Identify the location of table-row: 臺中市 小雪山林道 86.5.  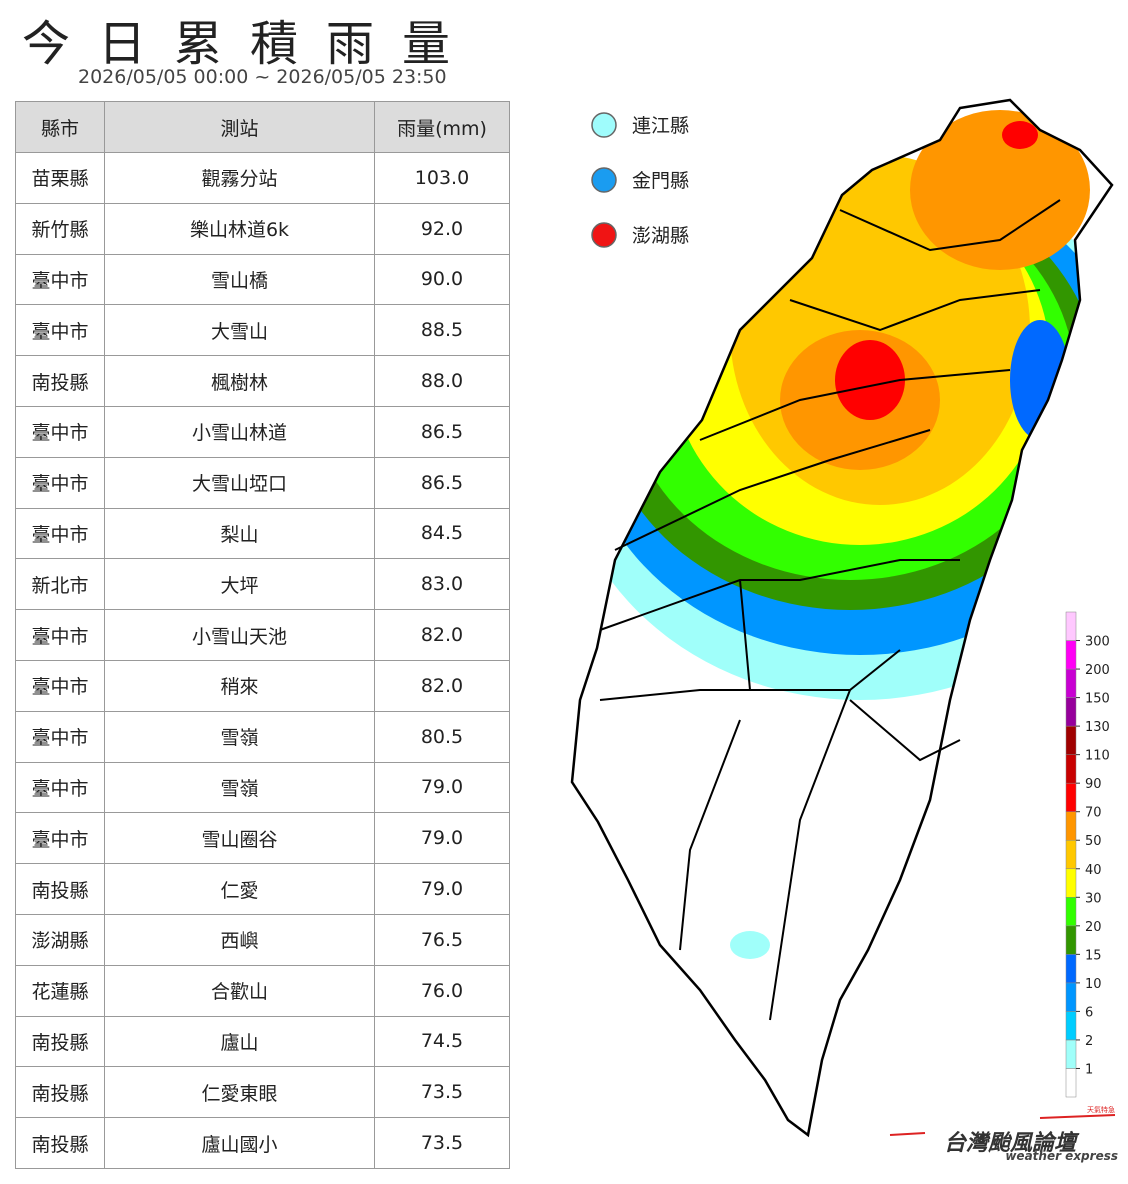
(262, 431).